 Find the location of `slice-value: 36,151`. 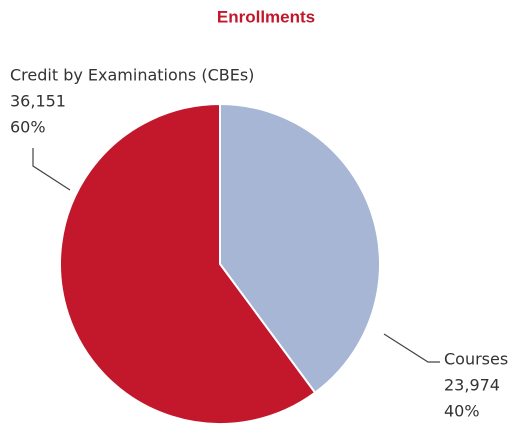

slice-value: 36,151 is located at coordinates (38, 101).